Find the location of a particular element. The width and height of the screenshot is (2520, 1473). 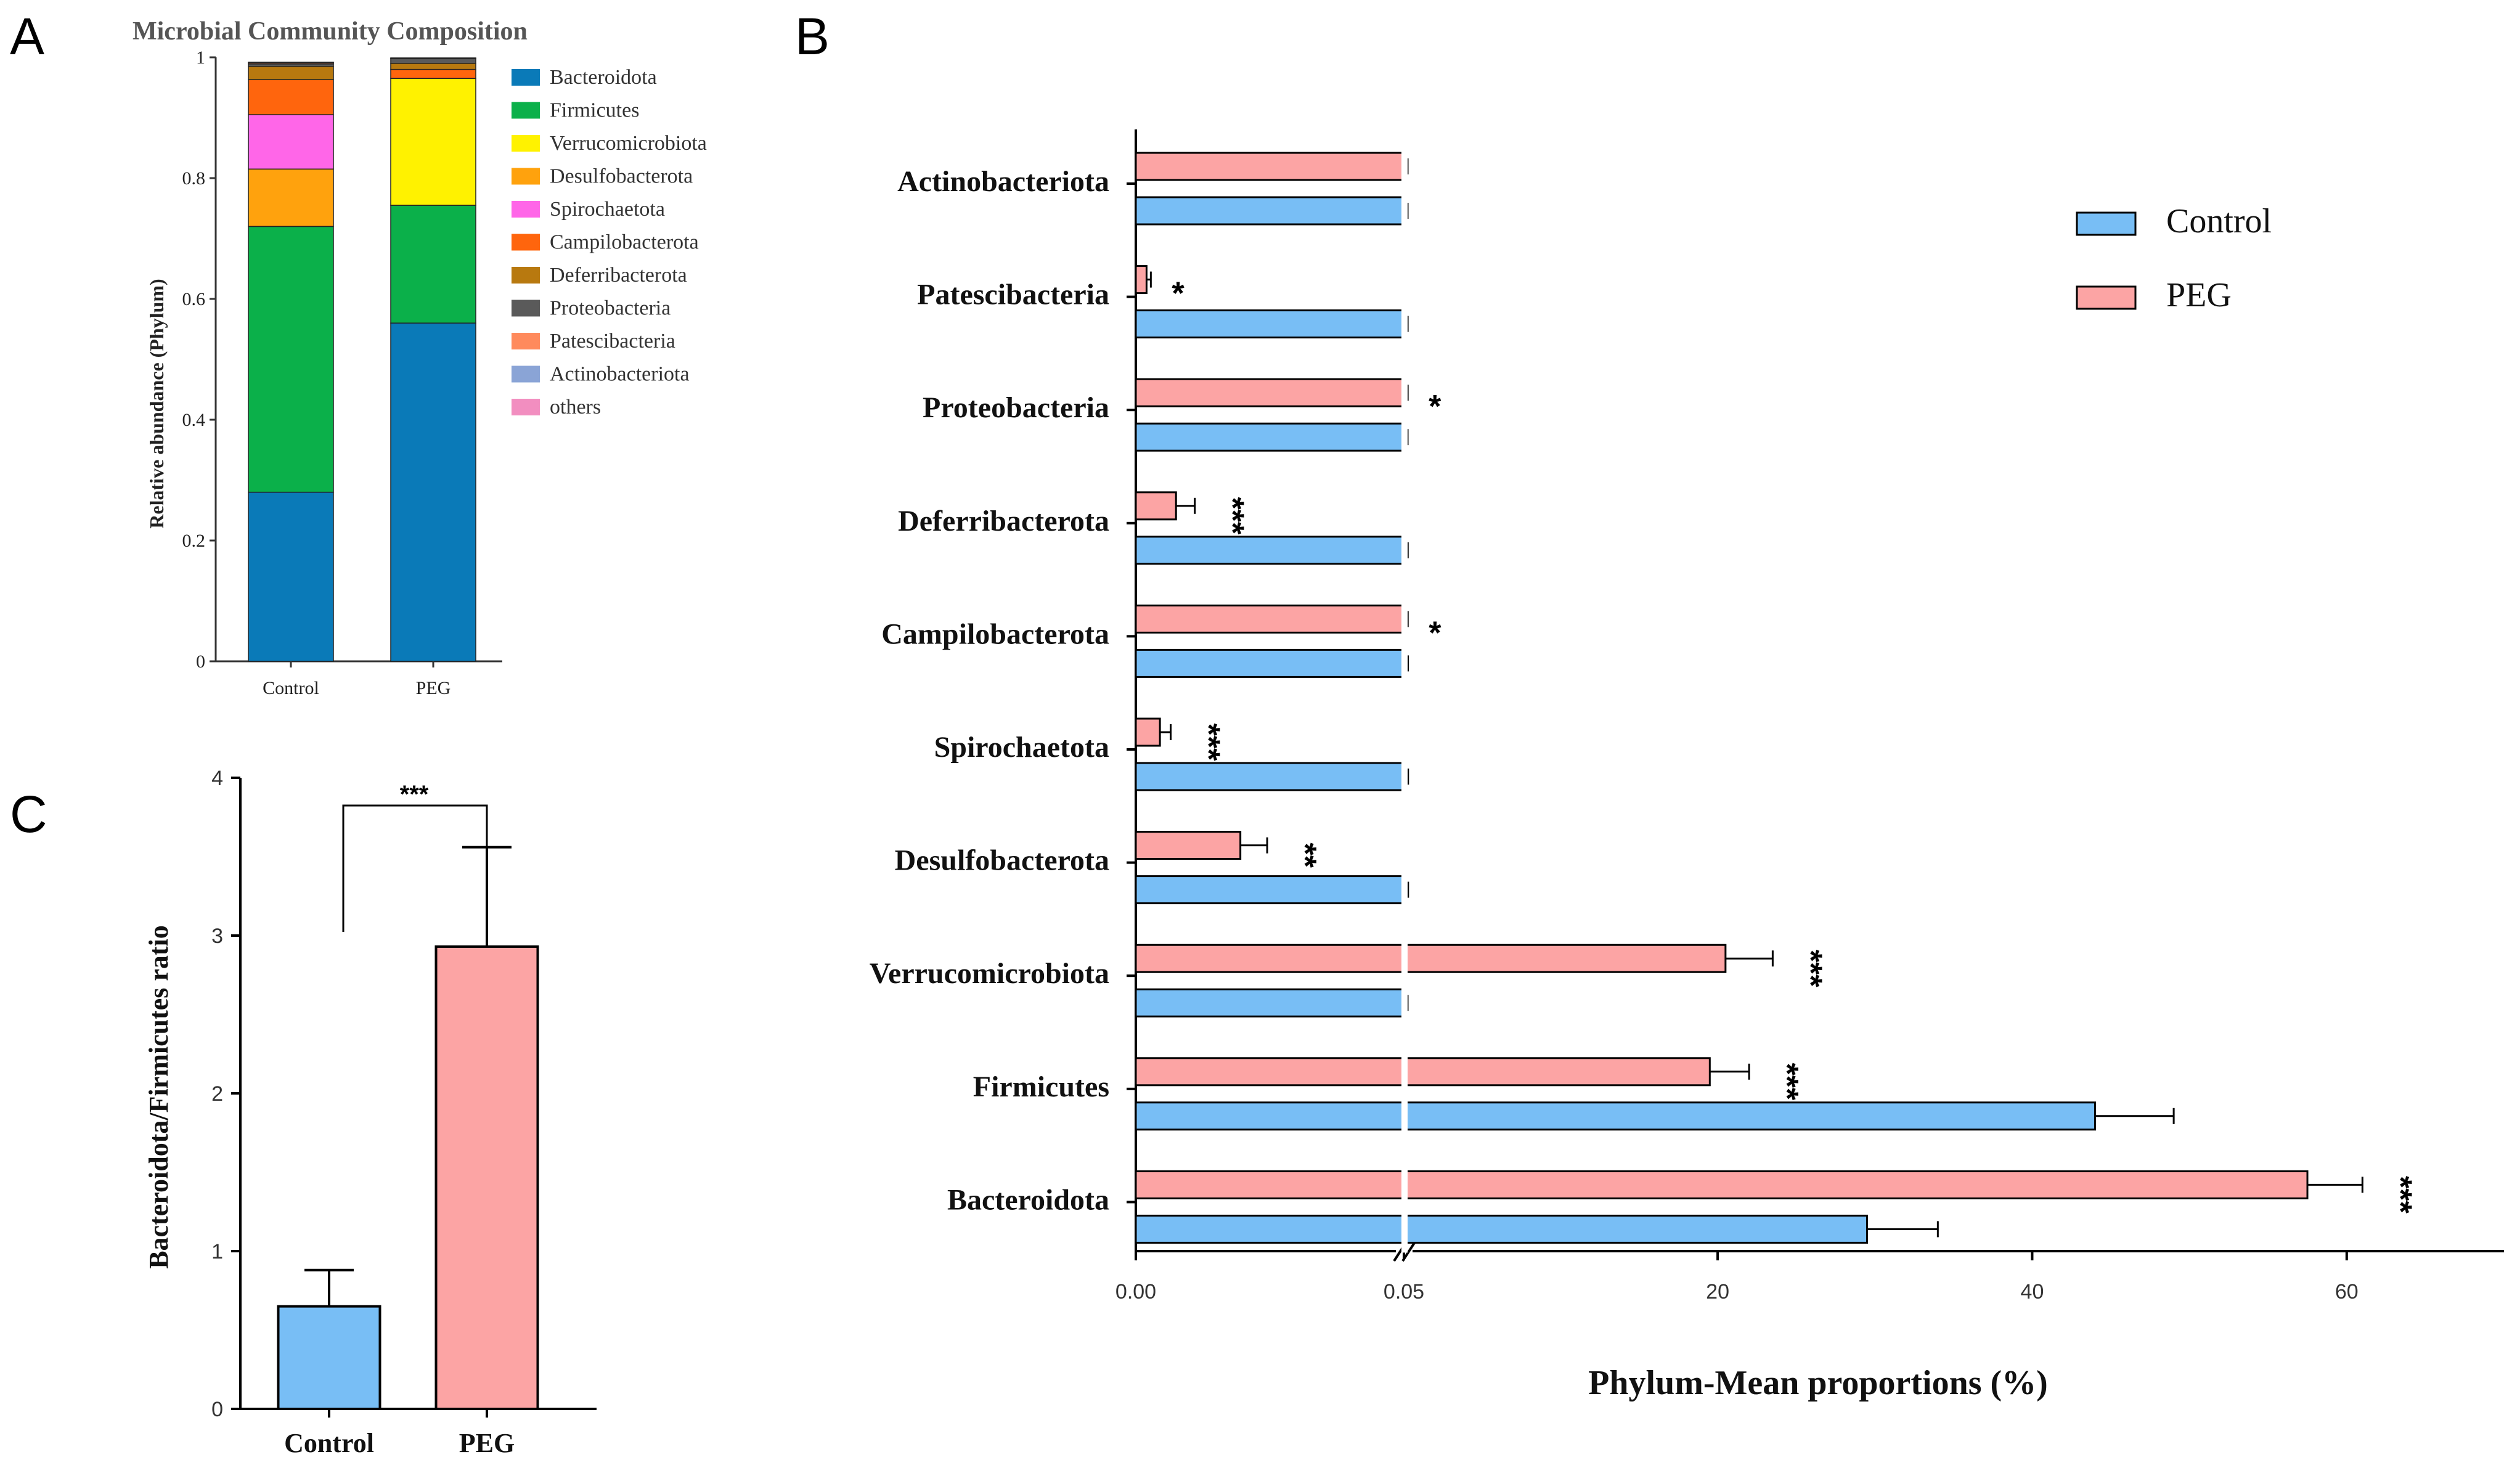

significance-patescibacteria: * is located at coordinates (1178, 294).